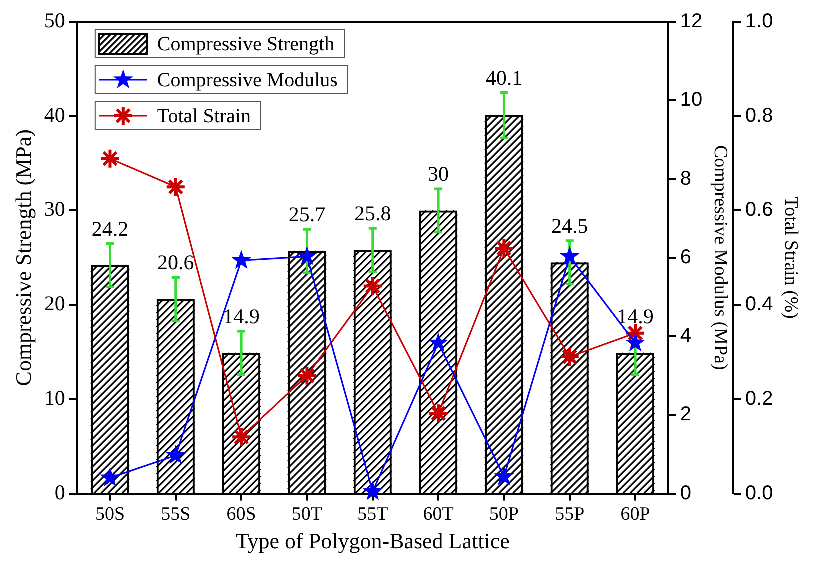 Image resolution: width=818 pixels, height=562 pixels. What do you see at coordinates (373, 541) in the screenshot?
I see `x-axis-title: Type of Polygon-Based Lattice` at bounding box center [373, 541].